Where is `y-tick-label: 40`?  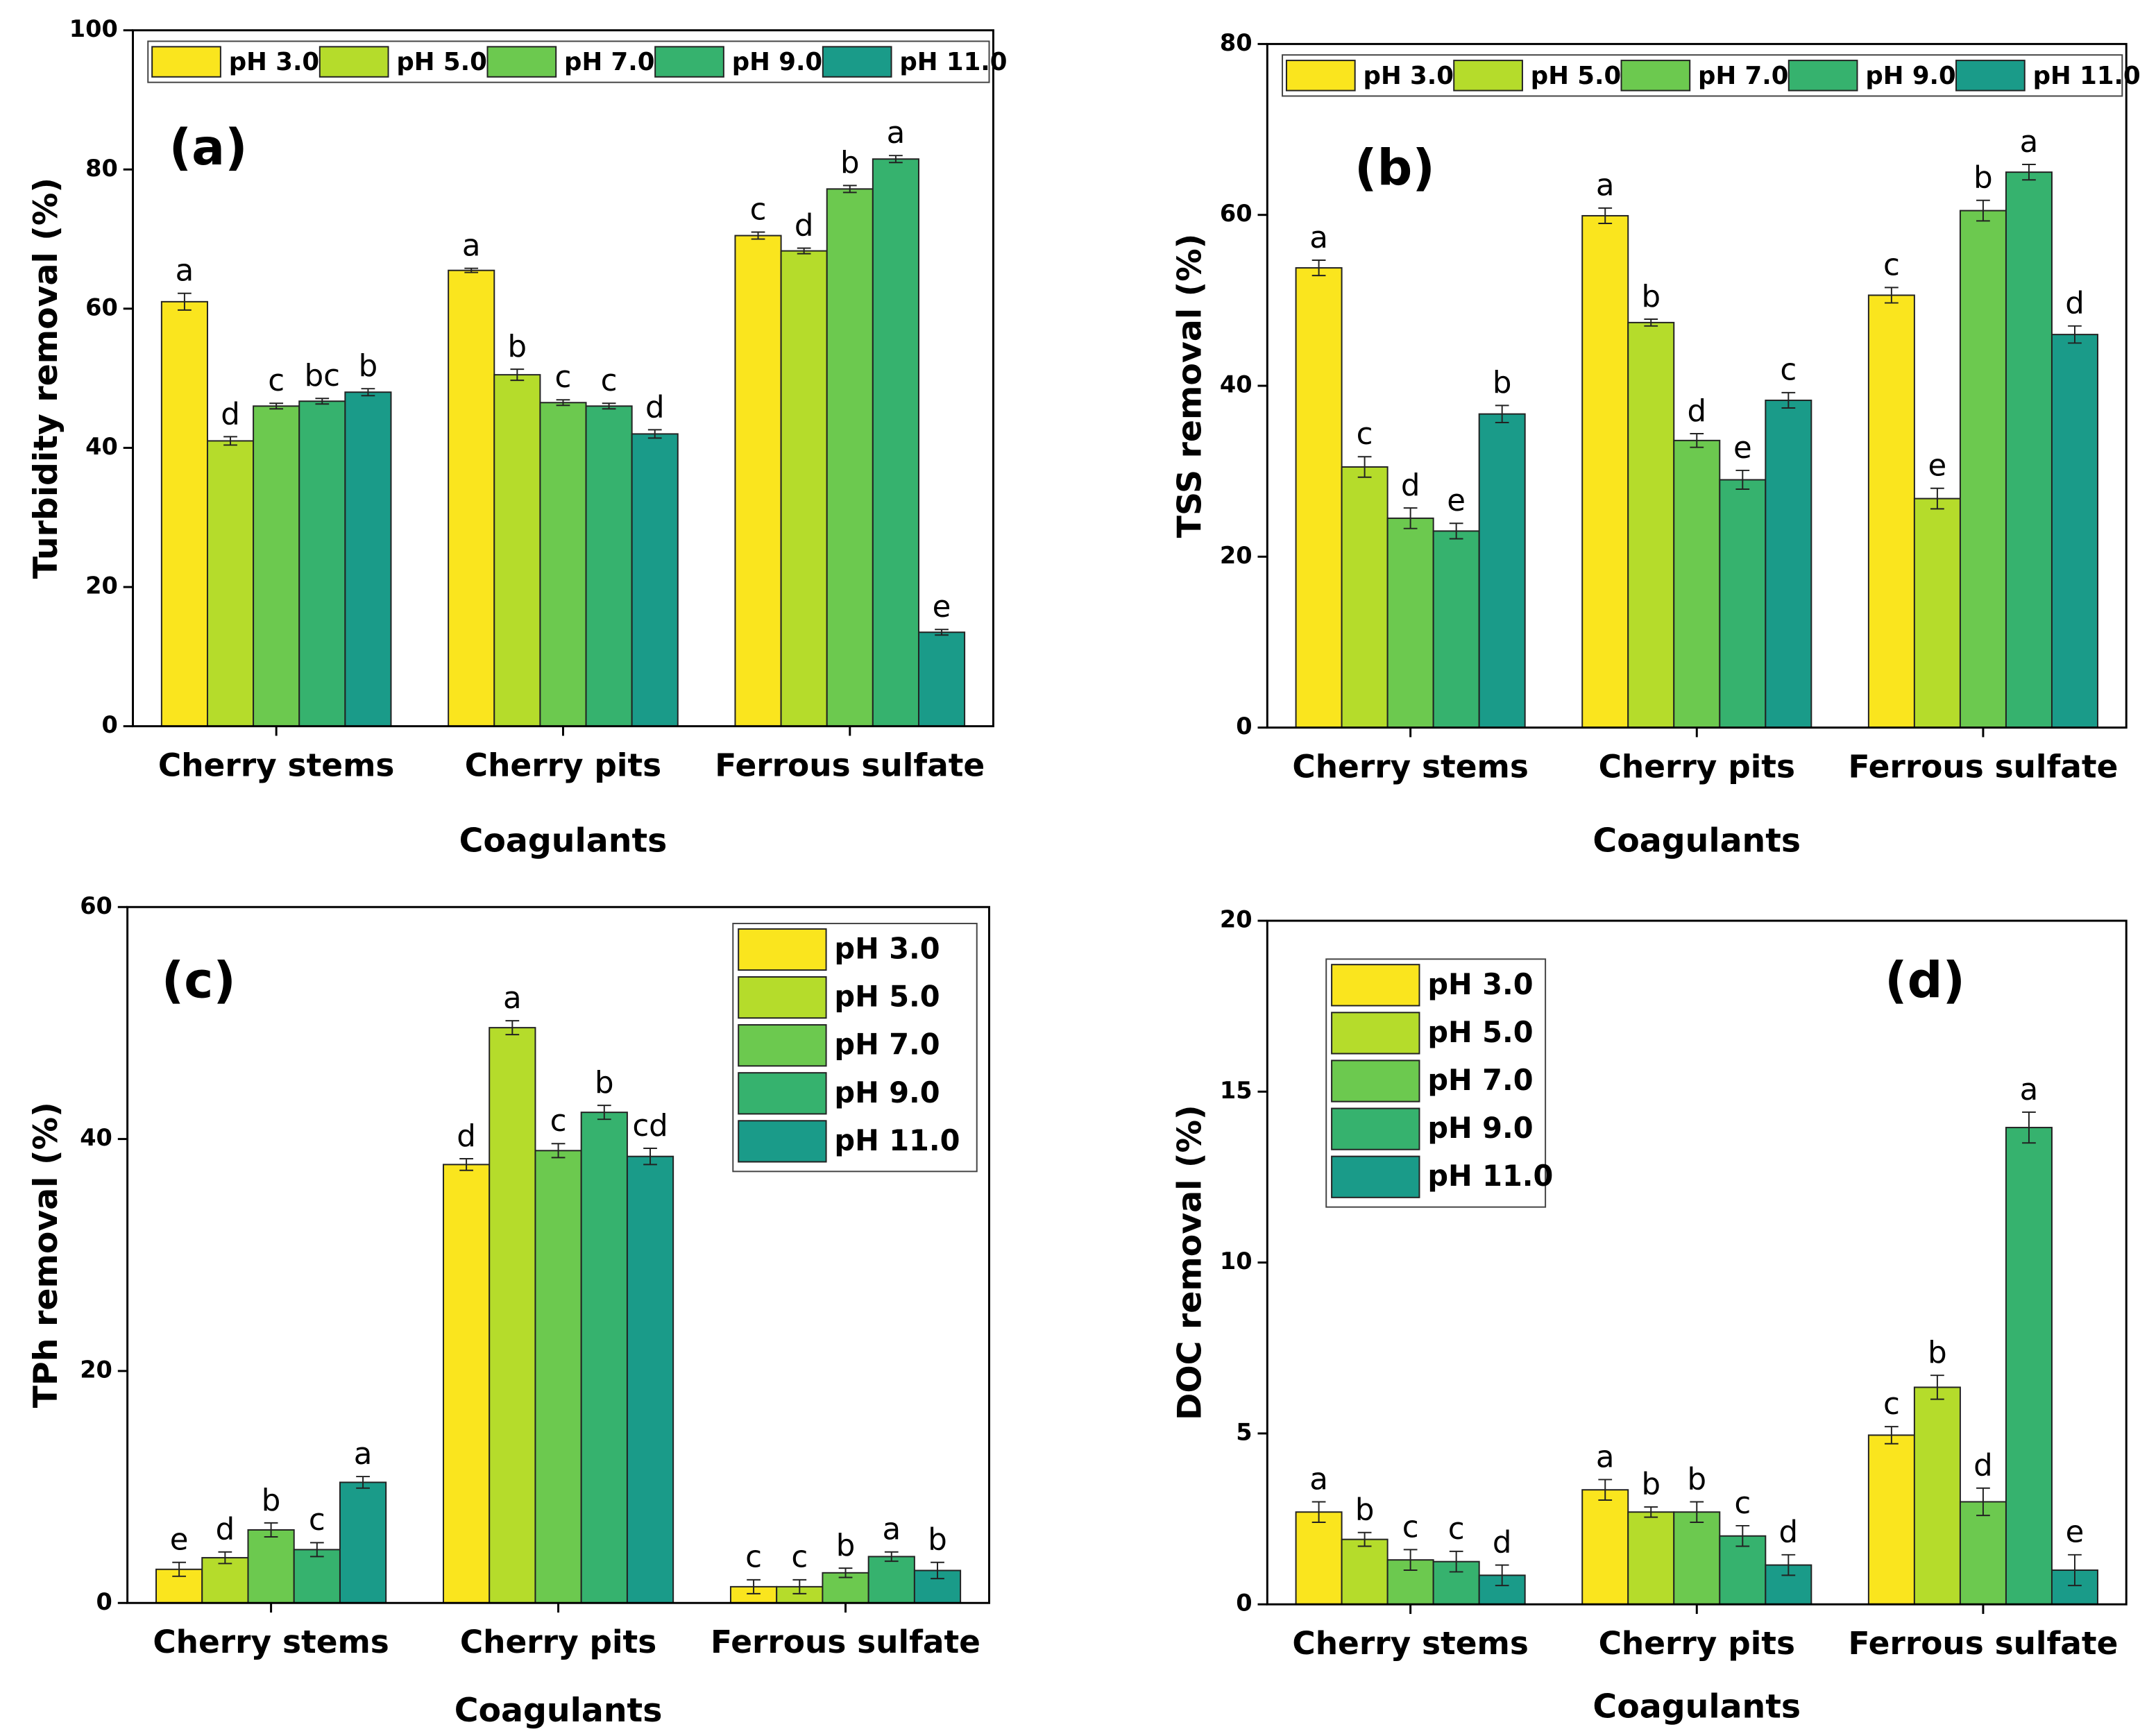
y-tick-label: 40 is located at coordinates (101, 446).